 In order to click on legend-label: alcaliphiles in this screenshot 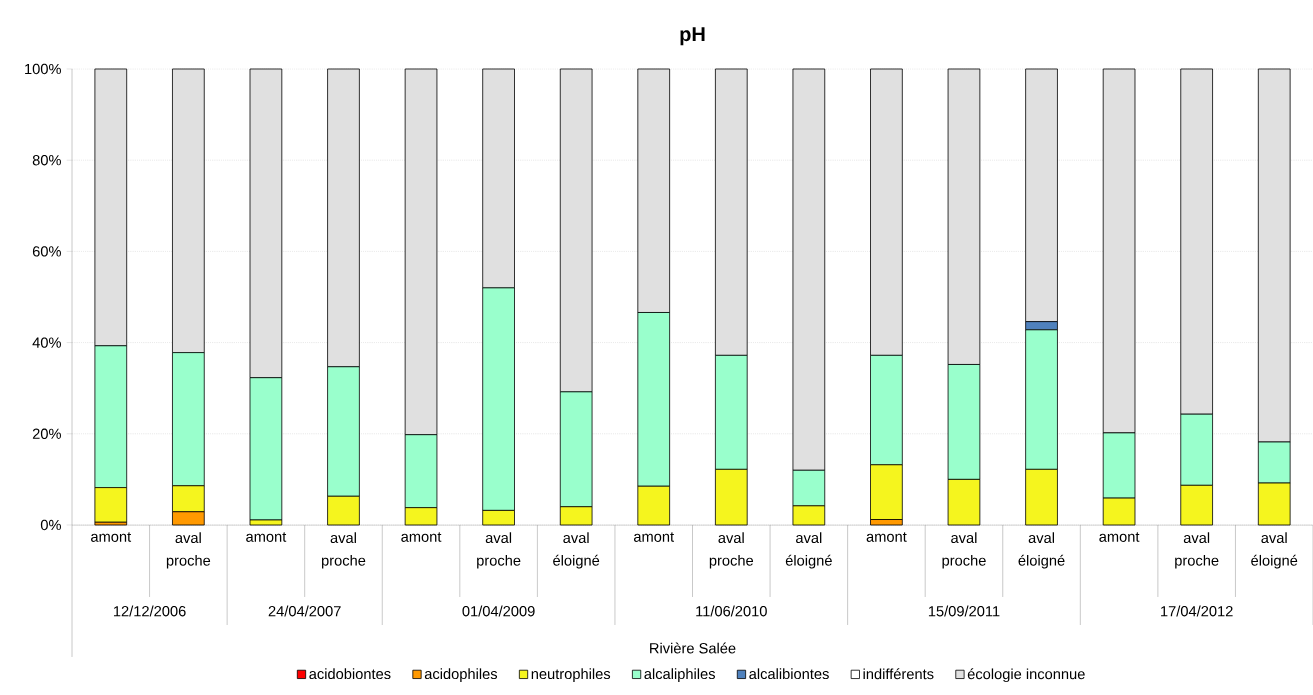, I will do `click(679, 675)`.